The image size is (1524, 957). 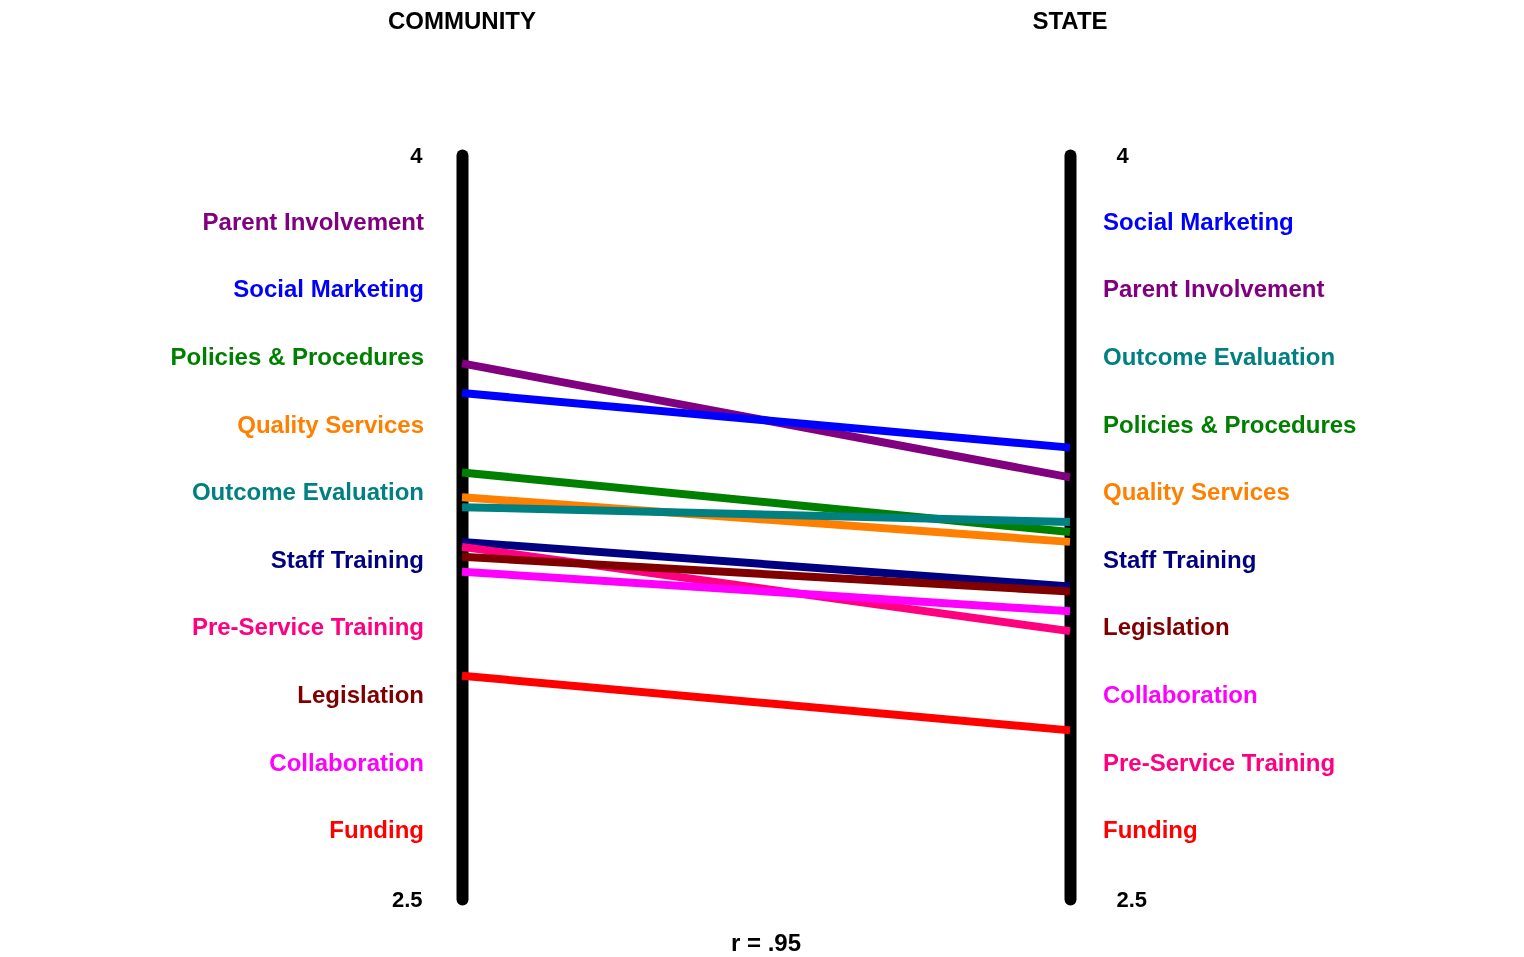 What do you see at coordinates (462, 20) in the screenshot?
I see `x-tick-label: COMMUNITY` at bounding box center [462, 20].